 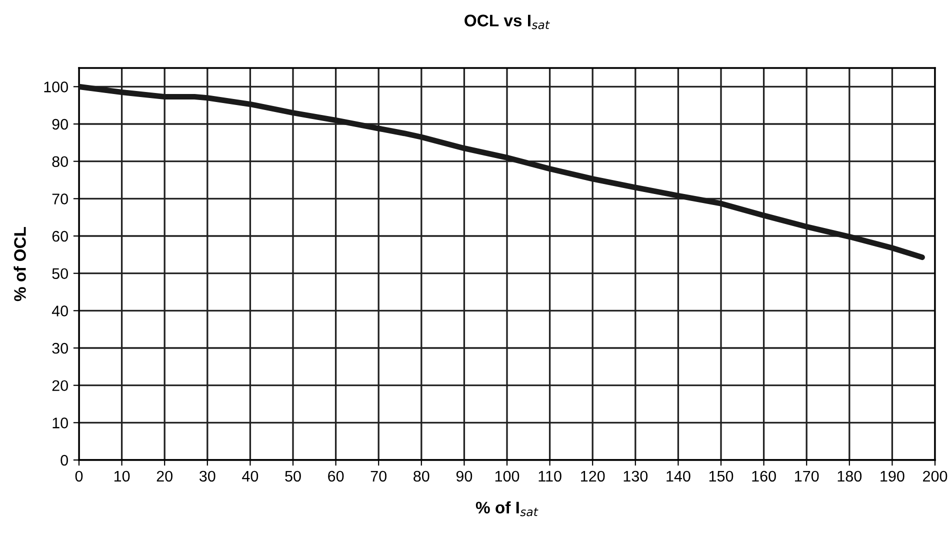 What do you see at coordinates (60, 236) in the screenshot?
I see `y-tick-label: 60` at bounding box center [60, 236].